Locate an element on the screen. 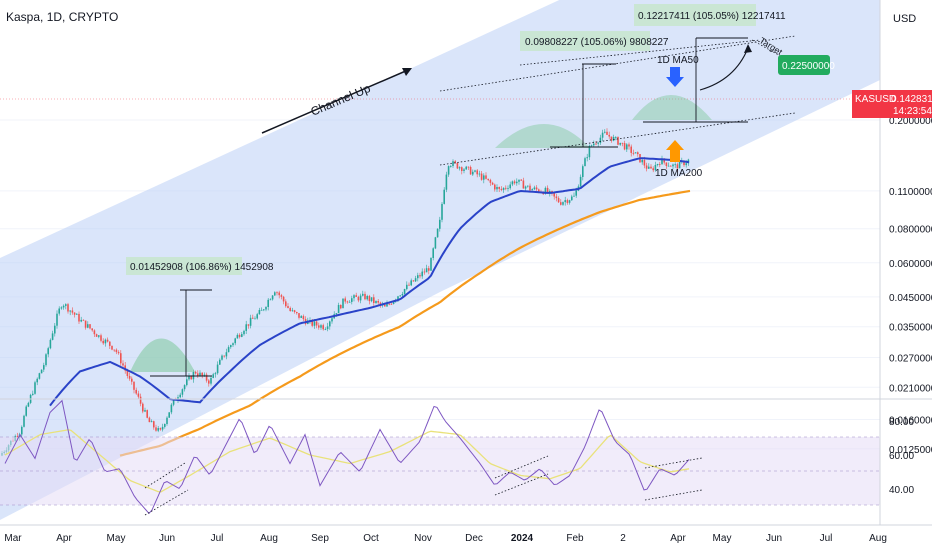  time-tick-label: Oct is located at coordinates (371, 538).